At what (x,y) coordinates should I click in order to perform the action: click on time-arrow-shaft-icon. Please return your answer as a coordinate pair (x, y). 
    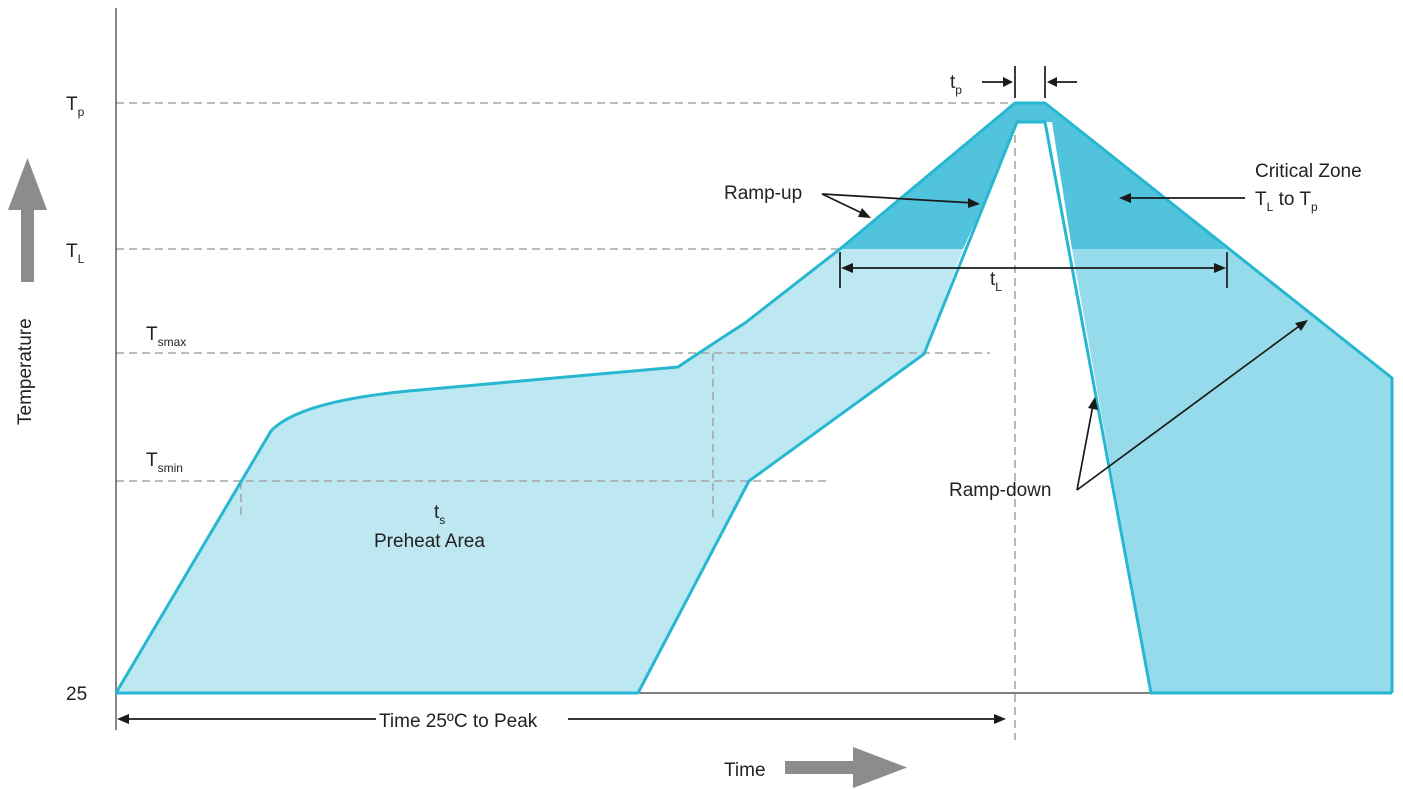
    Looking at the image, I should click on (819, 767).